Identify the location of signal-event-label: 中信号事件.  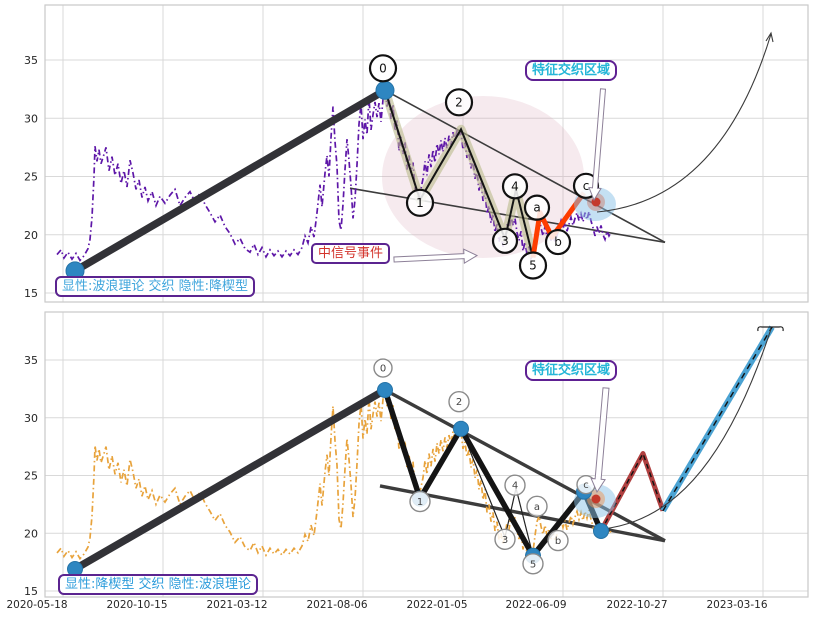
(351, 253).